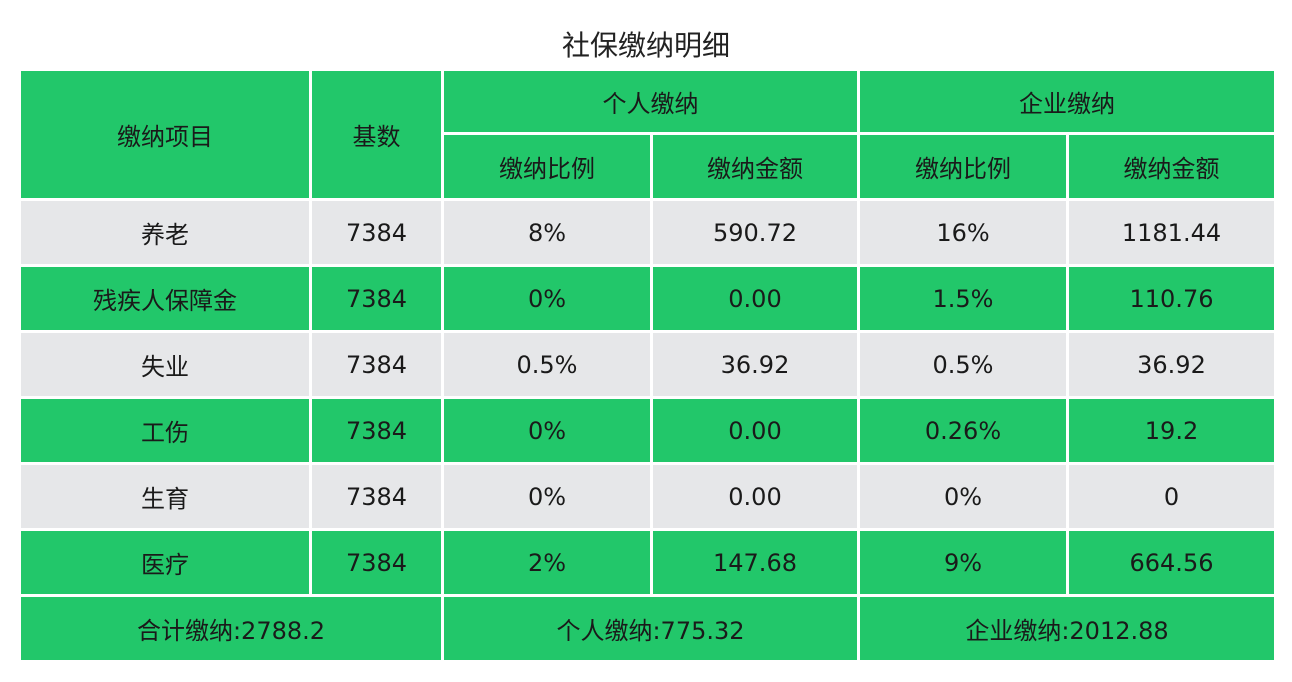 The image size is (1292, 682). I want to click on page-title: 社保缴纳明细, so click(645, 45).